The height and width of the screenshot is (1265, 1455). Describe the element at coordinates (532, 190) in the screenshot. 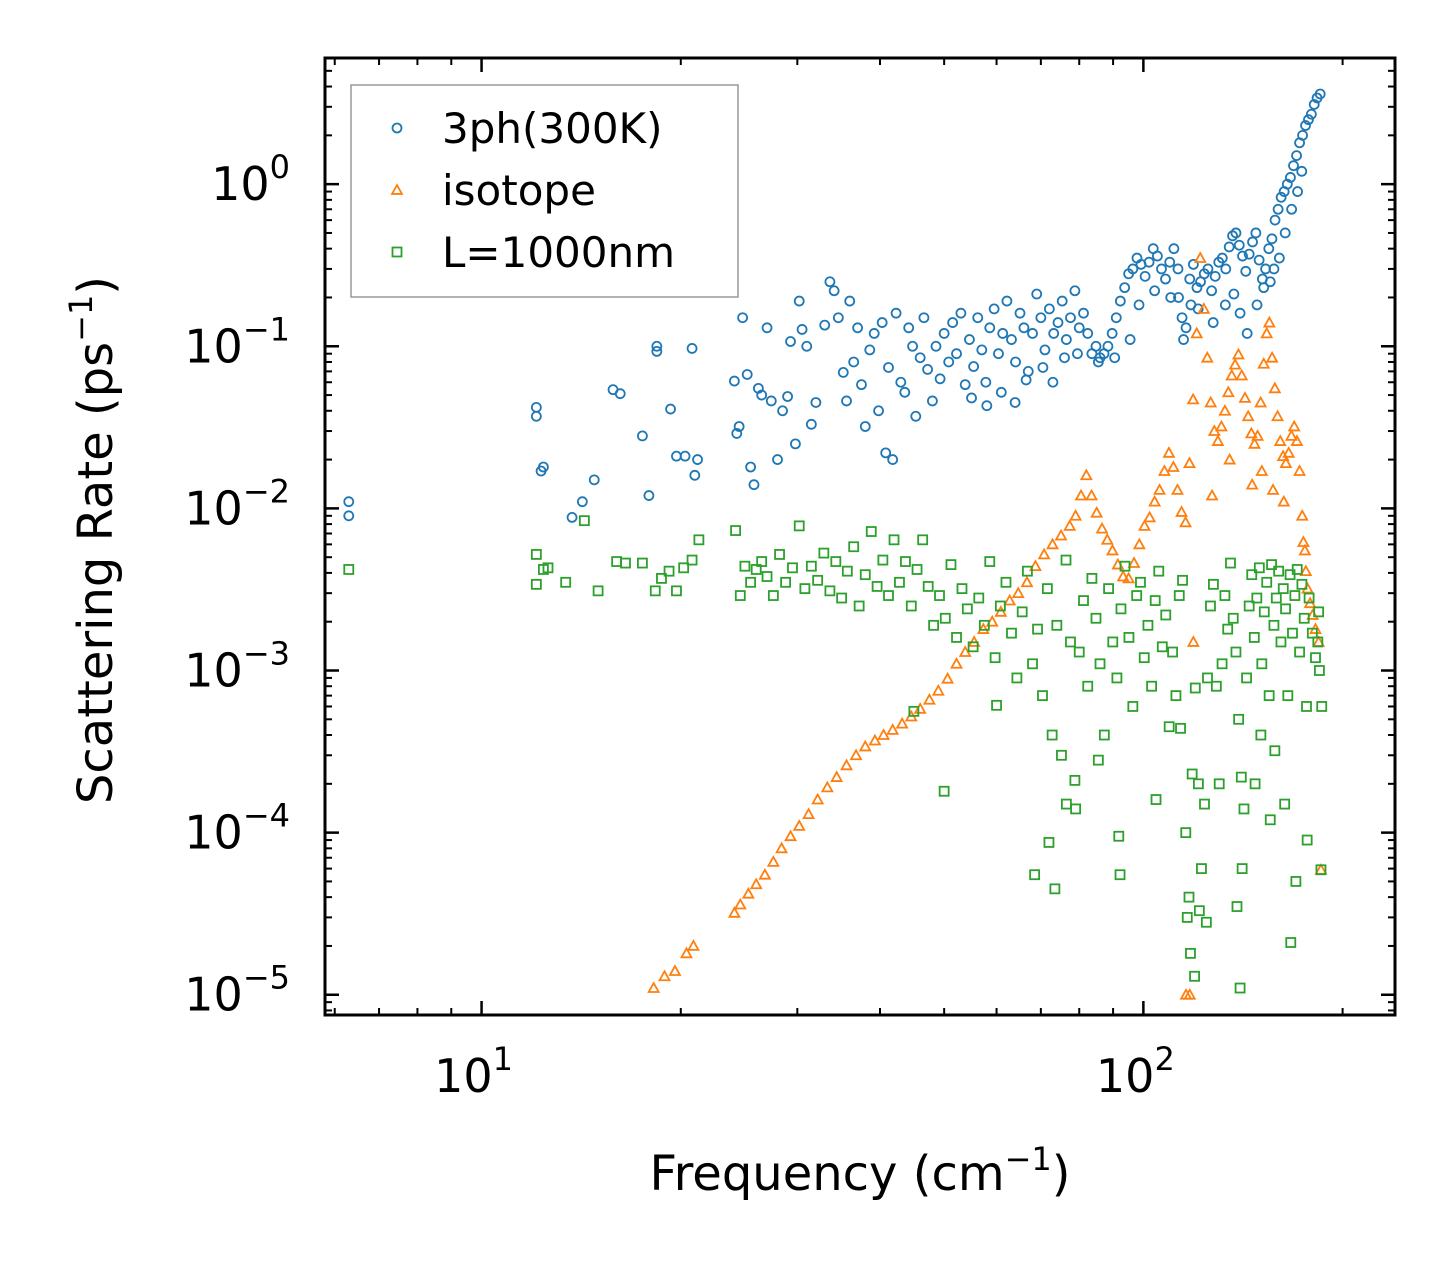

I see `legend-items: 3ph(300K) isotope L=1000nm` at that location.